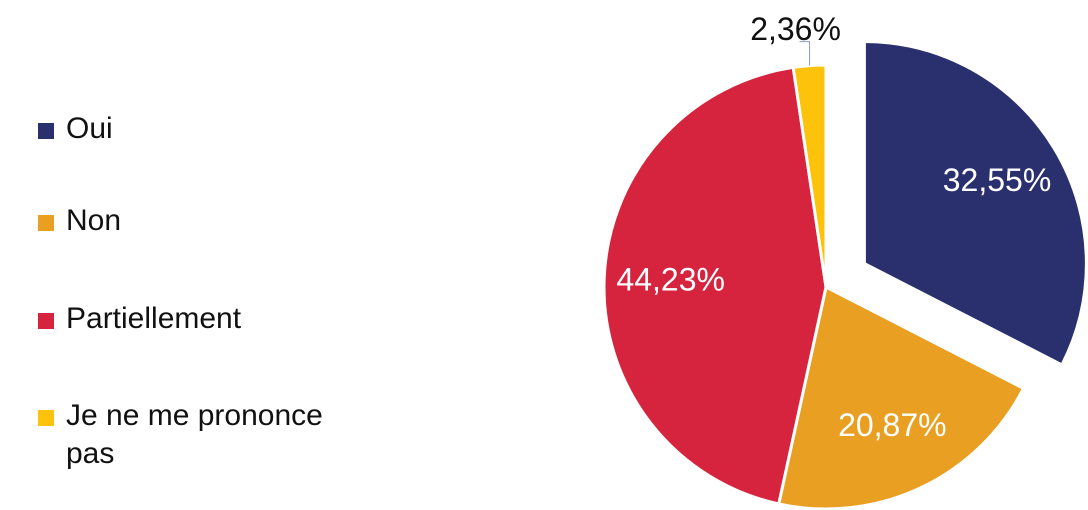  What do you see at coordinates (805, 53) in the screenshot?
I see `leader-line` at bounding box center [805, 53].